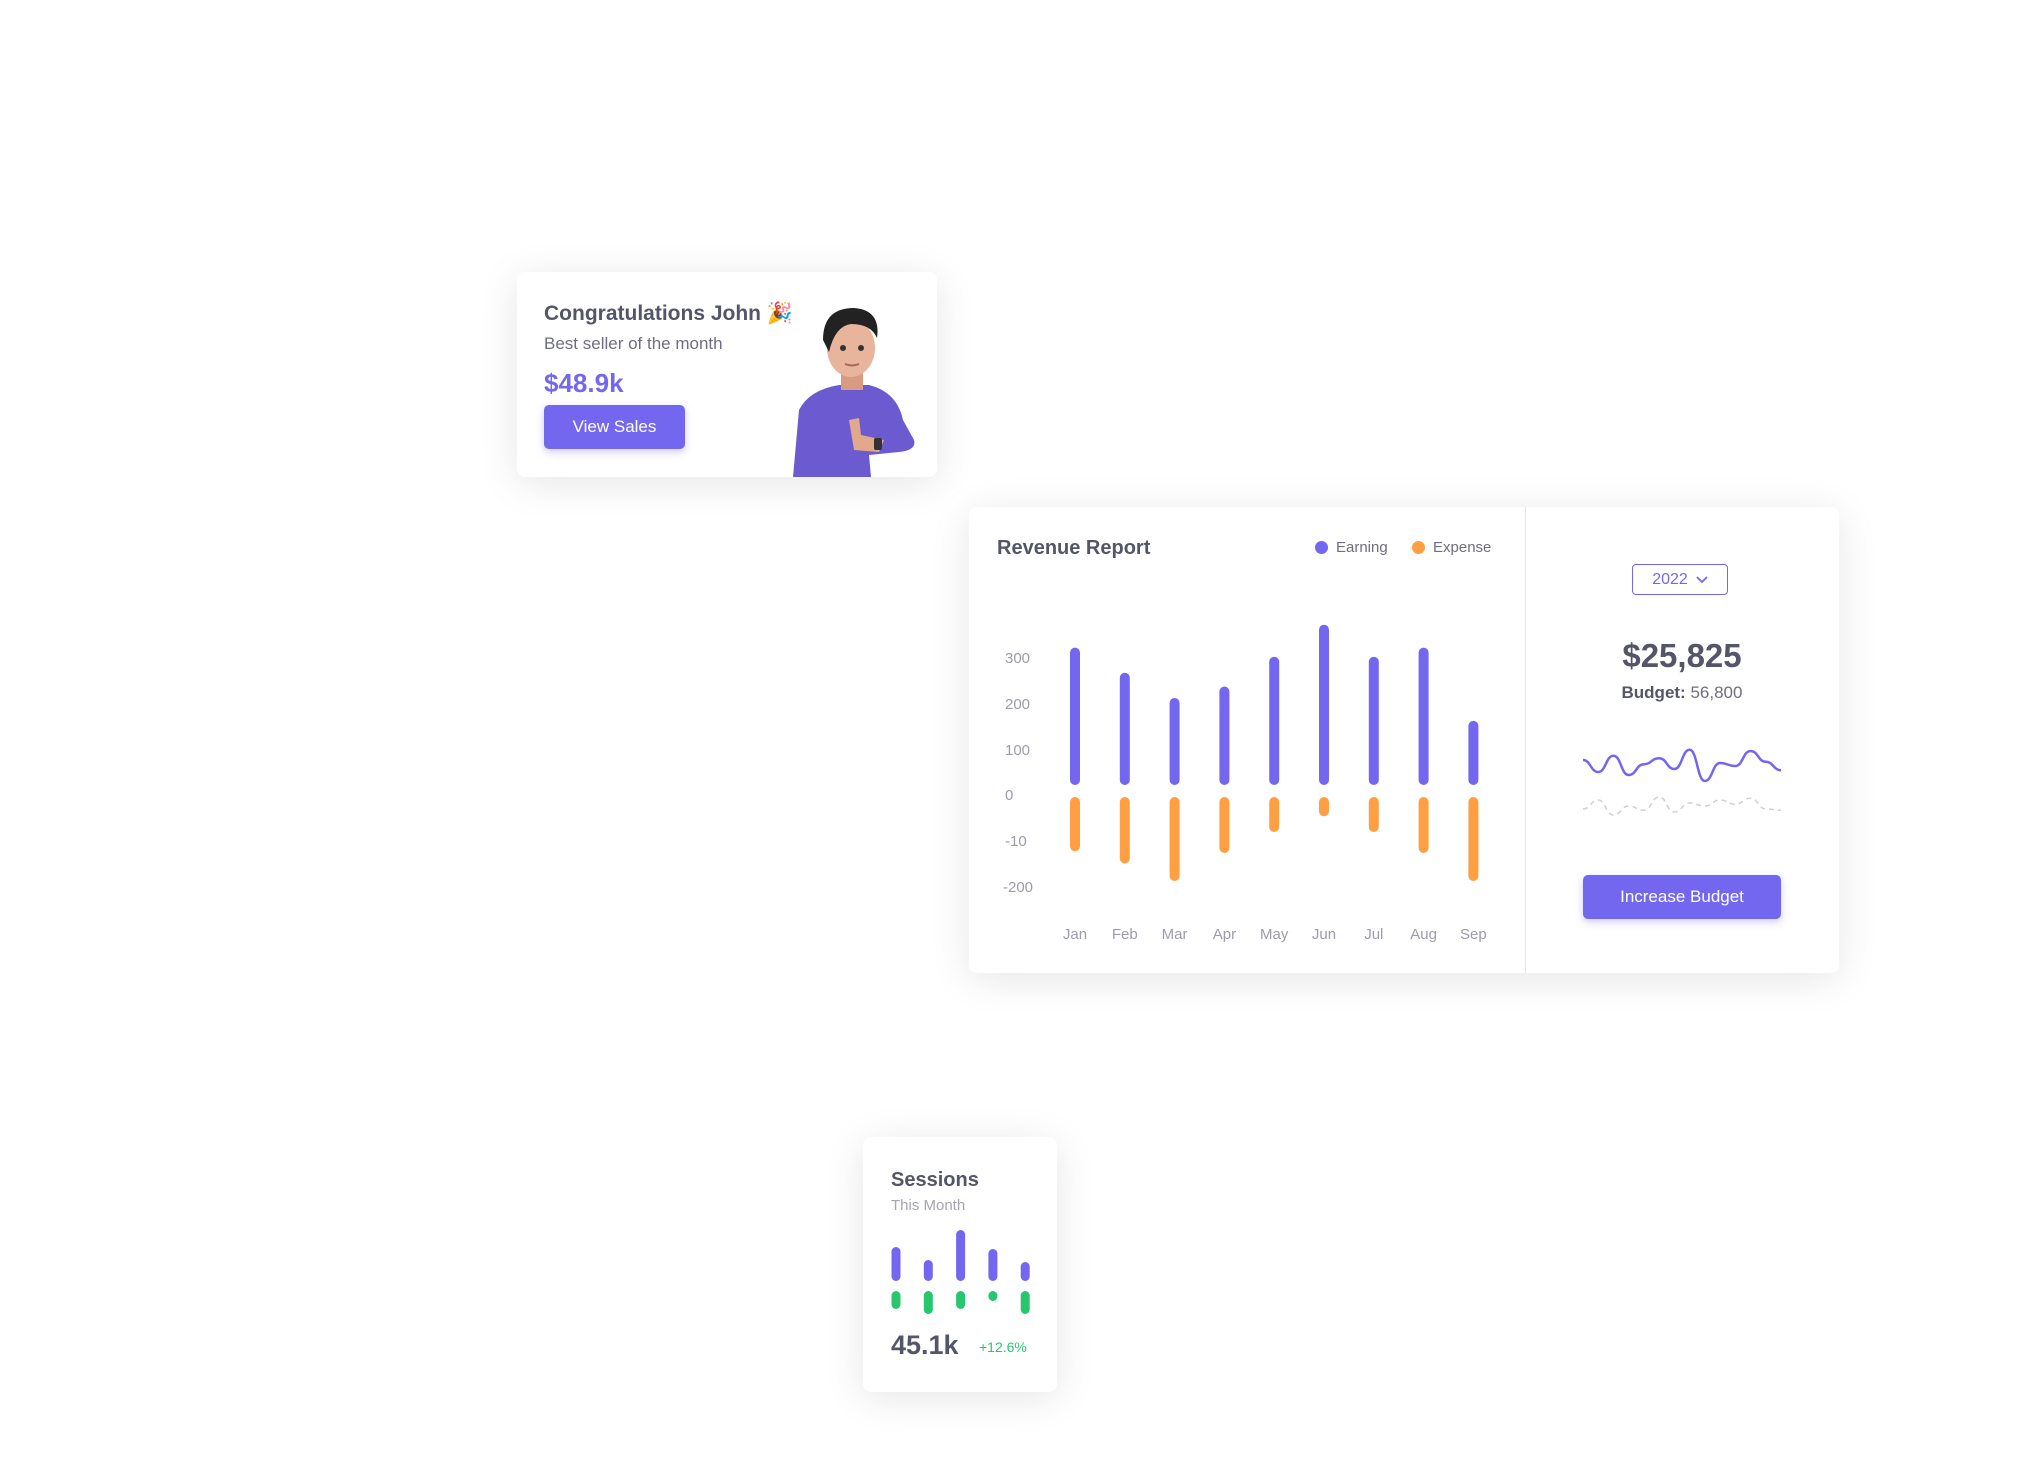  Describe the element at coordinates (1418, 547) in the screenshot. I see `expense-dot-icon` at that location.